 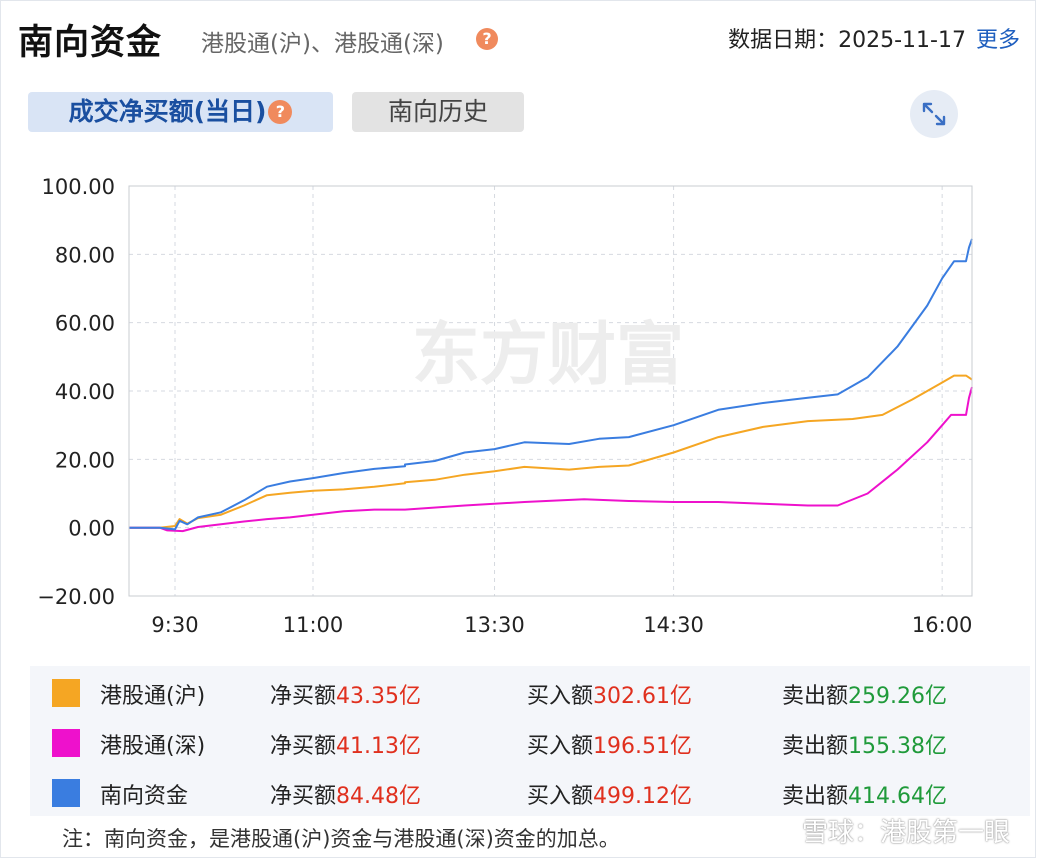 I want to click on header: 南向资金 港股通(沪)、港股通(深) ? 数据日期：2025-11-17 更多, so click(x=519, y=36).